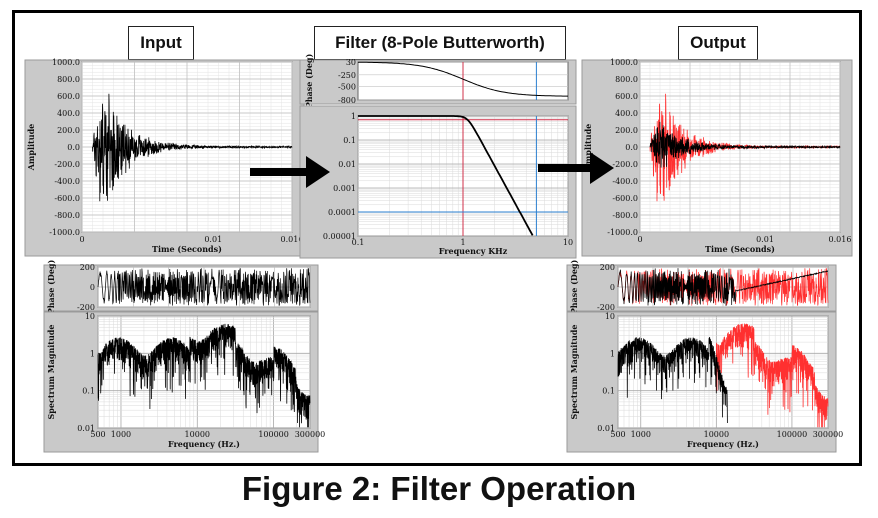  I want to click on output_spectrum-x-tick: 100000, so click(792, 434).